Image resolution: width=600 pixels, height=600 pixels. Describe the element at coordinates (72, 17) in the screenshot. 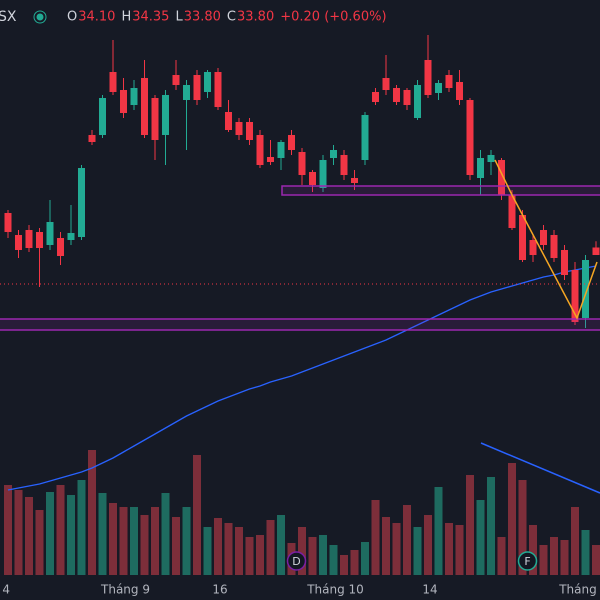

I see `field-key: O` at that location.